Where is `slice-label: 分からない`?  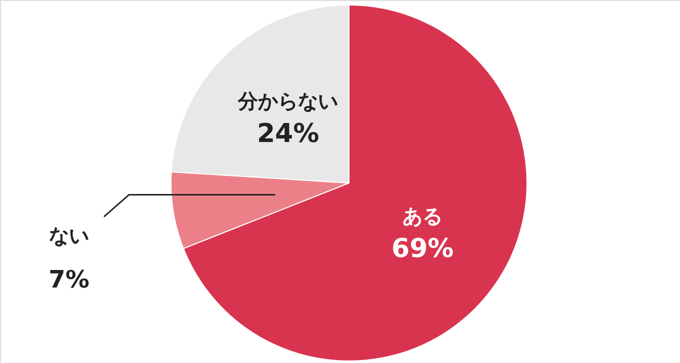 slice-label: 分からない is located at coordinates (287, 101).